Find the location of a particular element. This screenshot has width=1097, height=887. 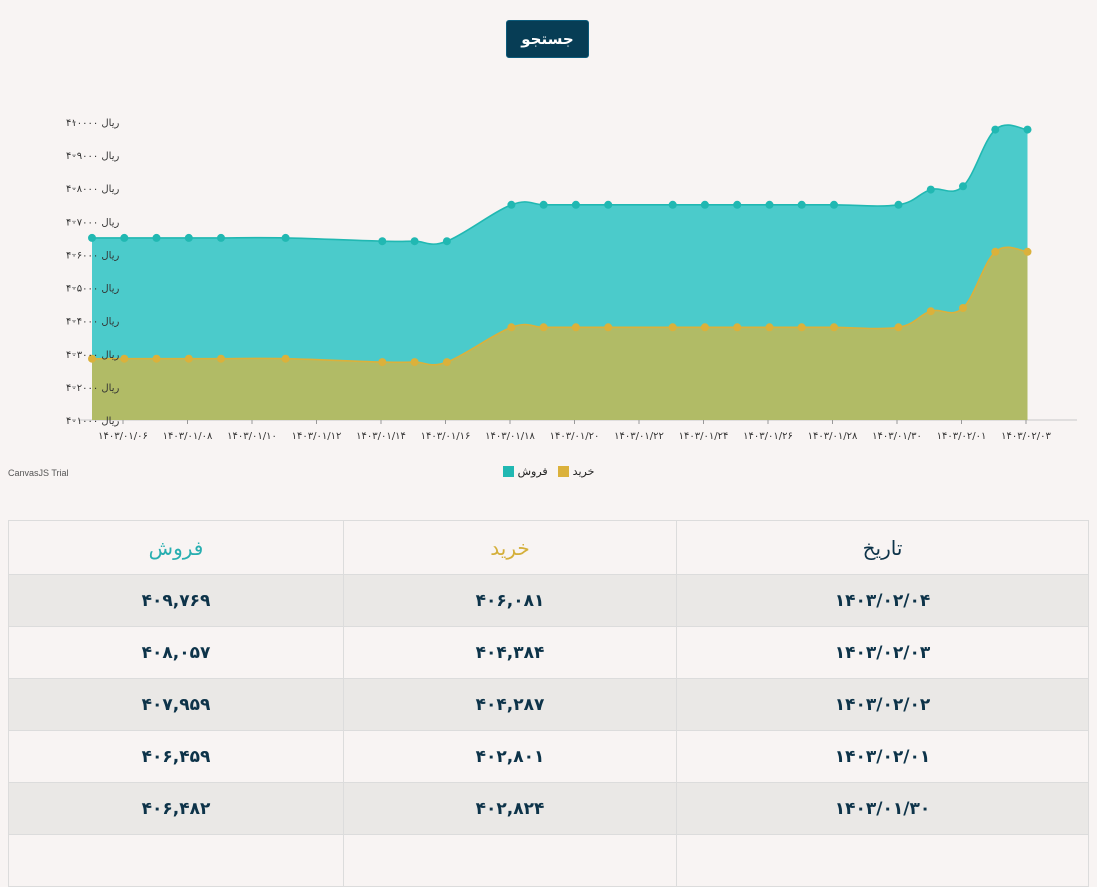

x-tick-label: ۱۴۰۳/۰۲/۰۱ is located at coordinates (962, 436).